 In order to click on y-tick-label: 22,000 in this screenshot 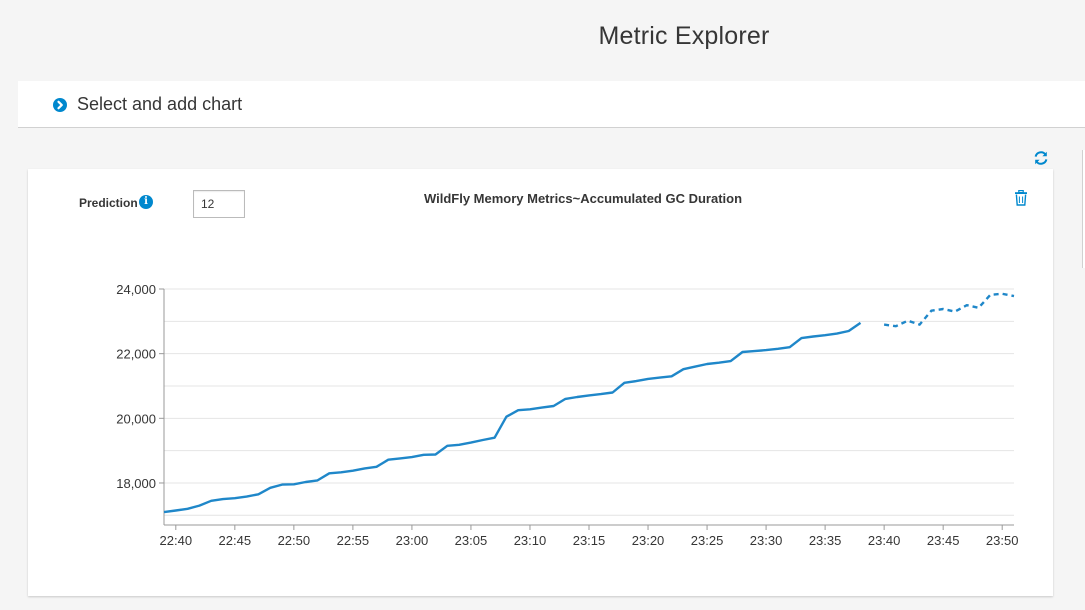, I will do `click(136, 354)`.